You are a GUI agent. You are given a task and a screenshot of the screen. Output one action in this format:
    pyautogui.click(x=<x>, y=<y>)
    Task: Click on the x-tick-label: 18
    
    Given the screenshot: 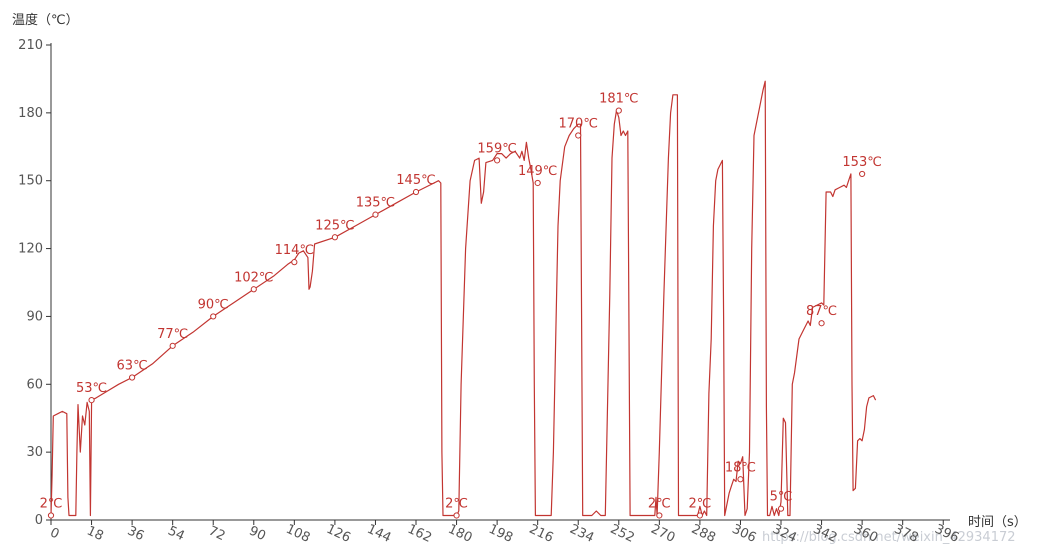 What is the action you would take?
    pyautogui.click(x=94, y=534)
    